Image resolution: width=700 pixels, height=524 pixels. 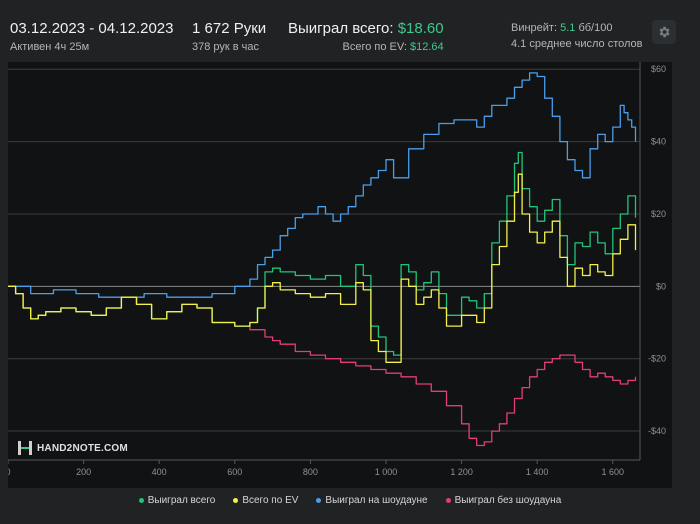 What do you see at coordinates (537, 472) in the screenshot?
I see `x-tick-label: 1 400` at bounding box center [537, 472].